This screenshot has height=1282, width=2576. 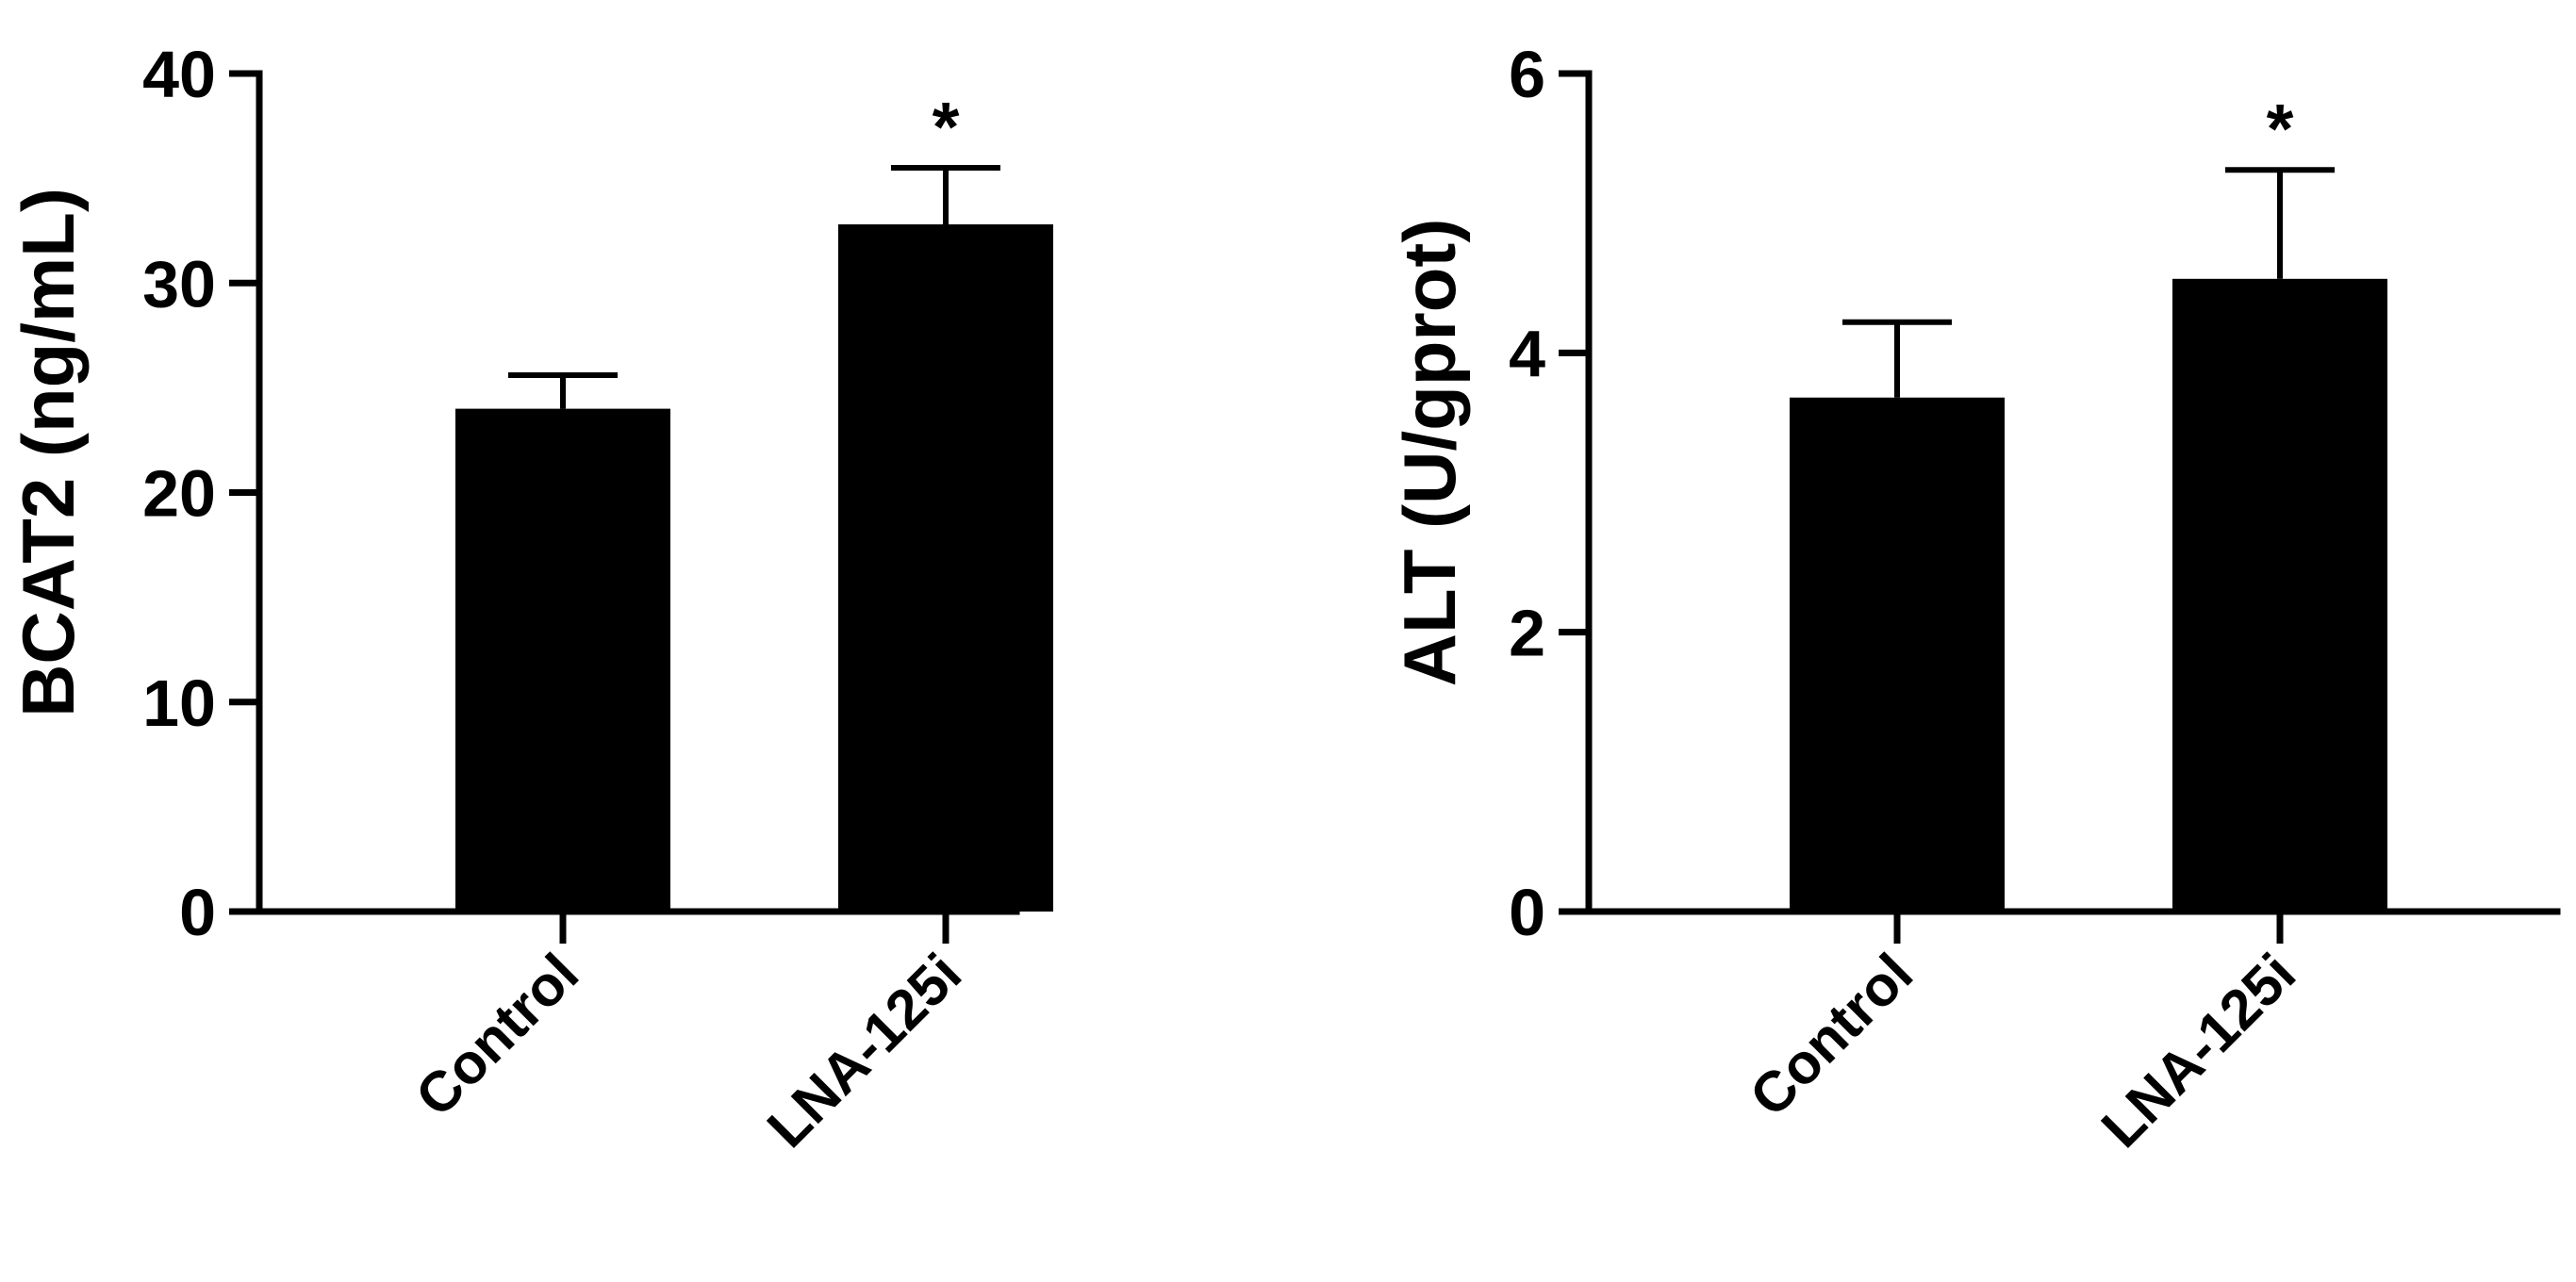 What do you see at coordinates (1527, 74) in the screenshot?
I see `y-tick-label: 6` at bounding box center [1527, 74].